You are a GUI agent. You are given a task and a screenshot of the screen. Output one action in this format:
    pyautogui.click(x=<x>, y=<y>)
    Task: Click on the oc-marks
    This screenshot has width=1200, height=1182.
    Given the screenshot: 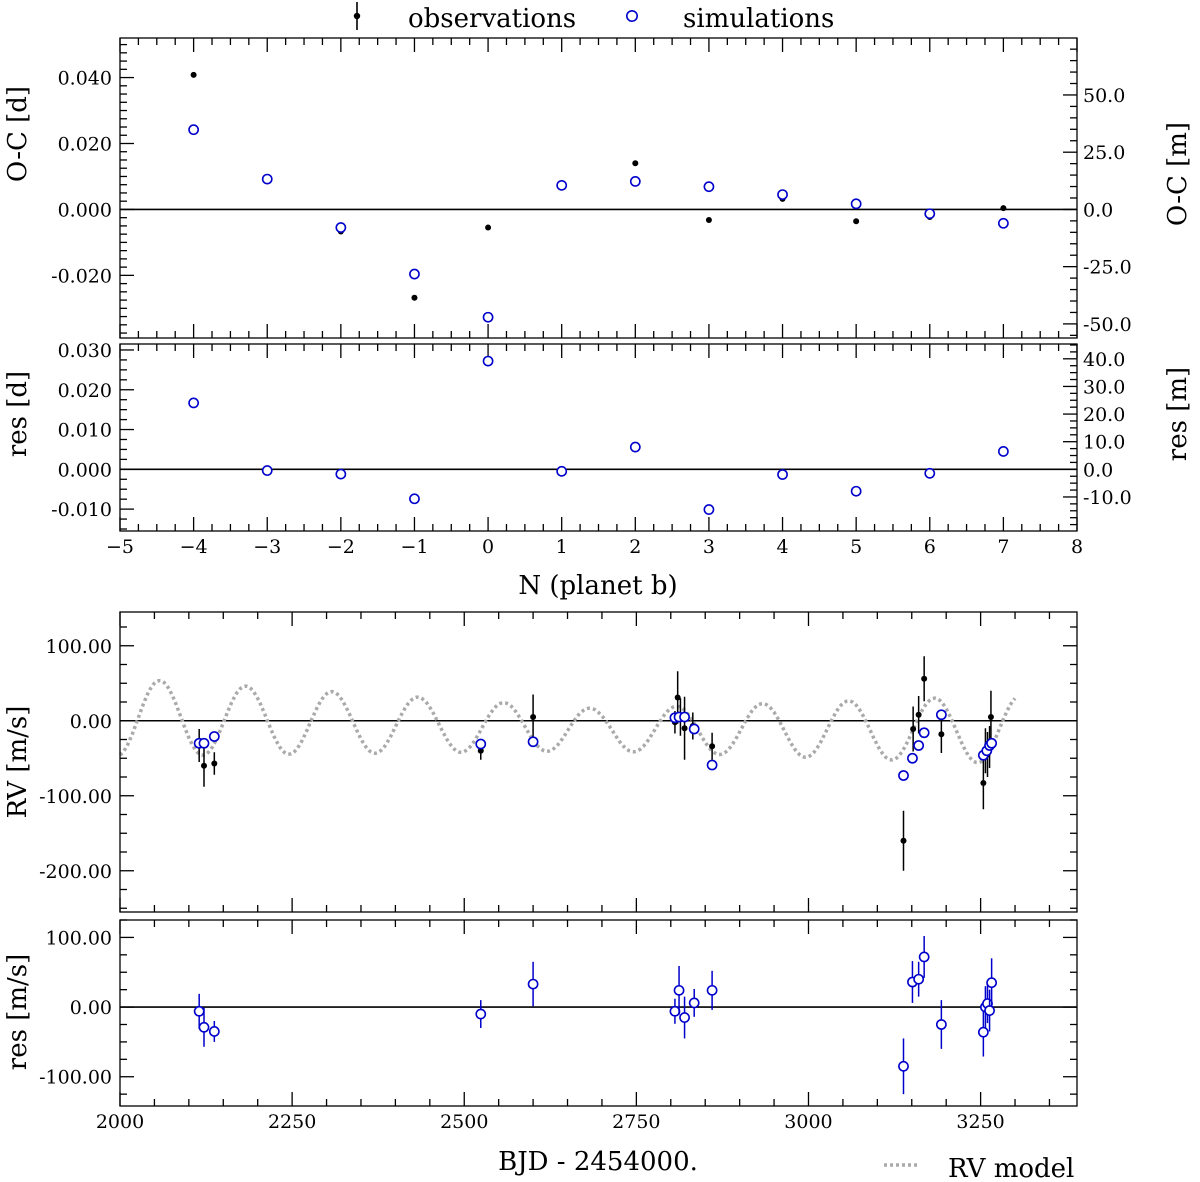 What is the action you would take?
    pyautogui.click(x=598, y=197)
    